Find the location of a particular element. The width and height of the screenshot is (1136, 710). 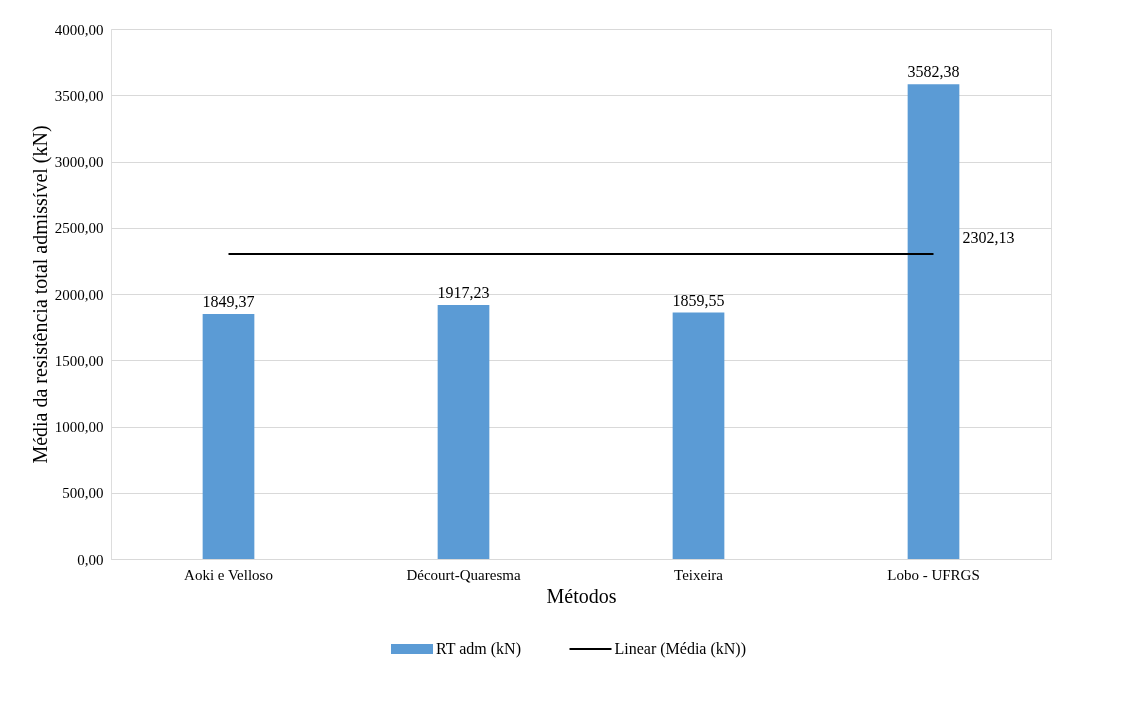

y-axis-title: Média da resistência total admissível (kN) is located at coordinates (40, 294).